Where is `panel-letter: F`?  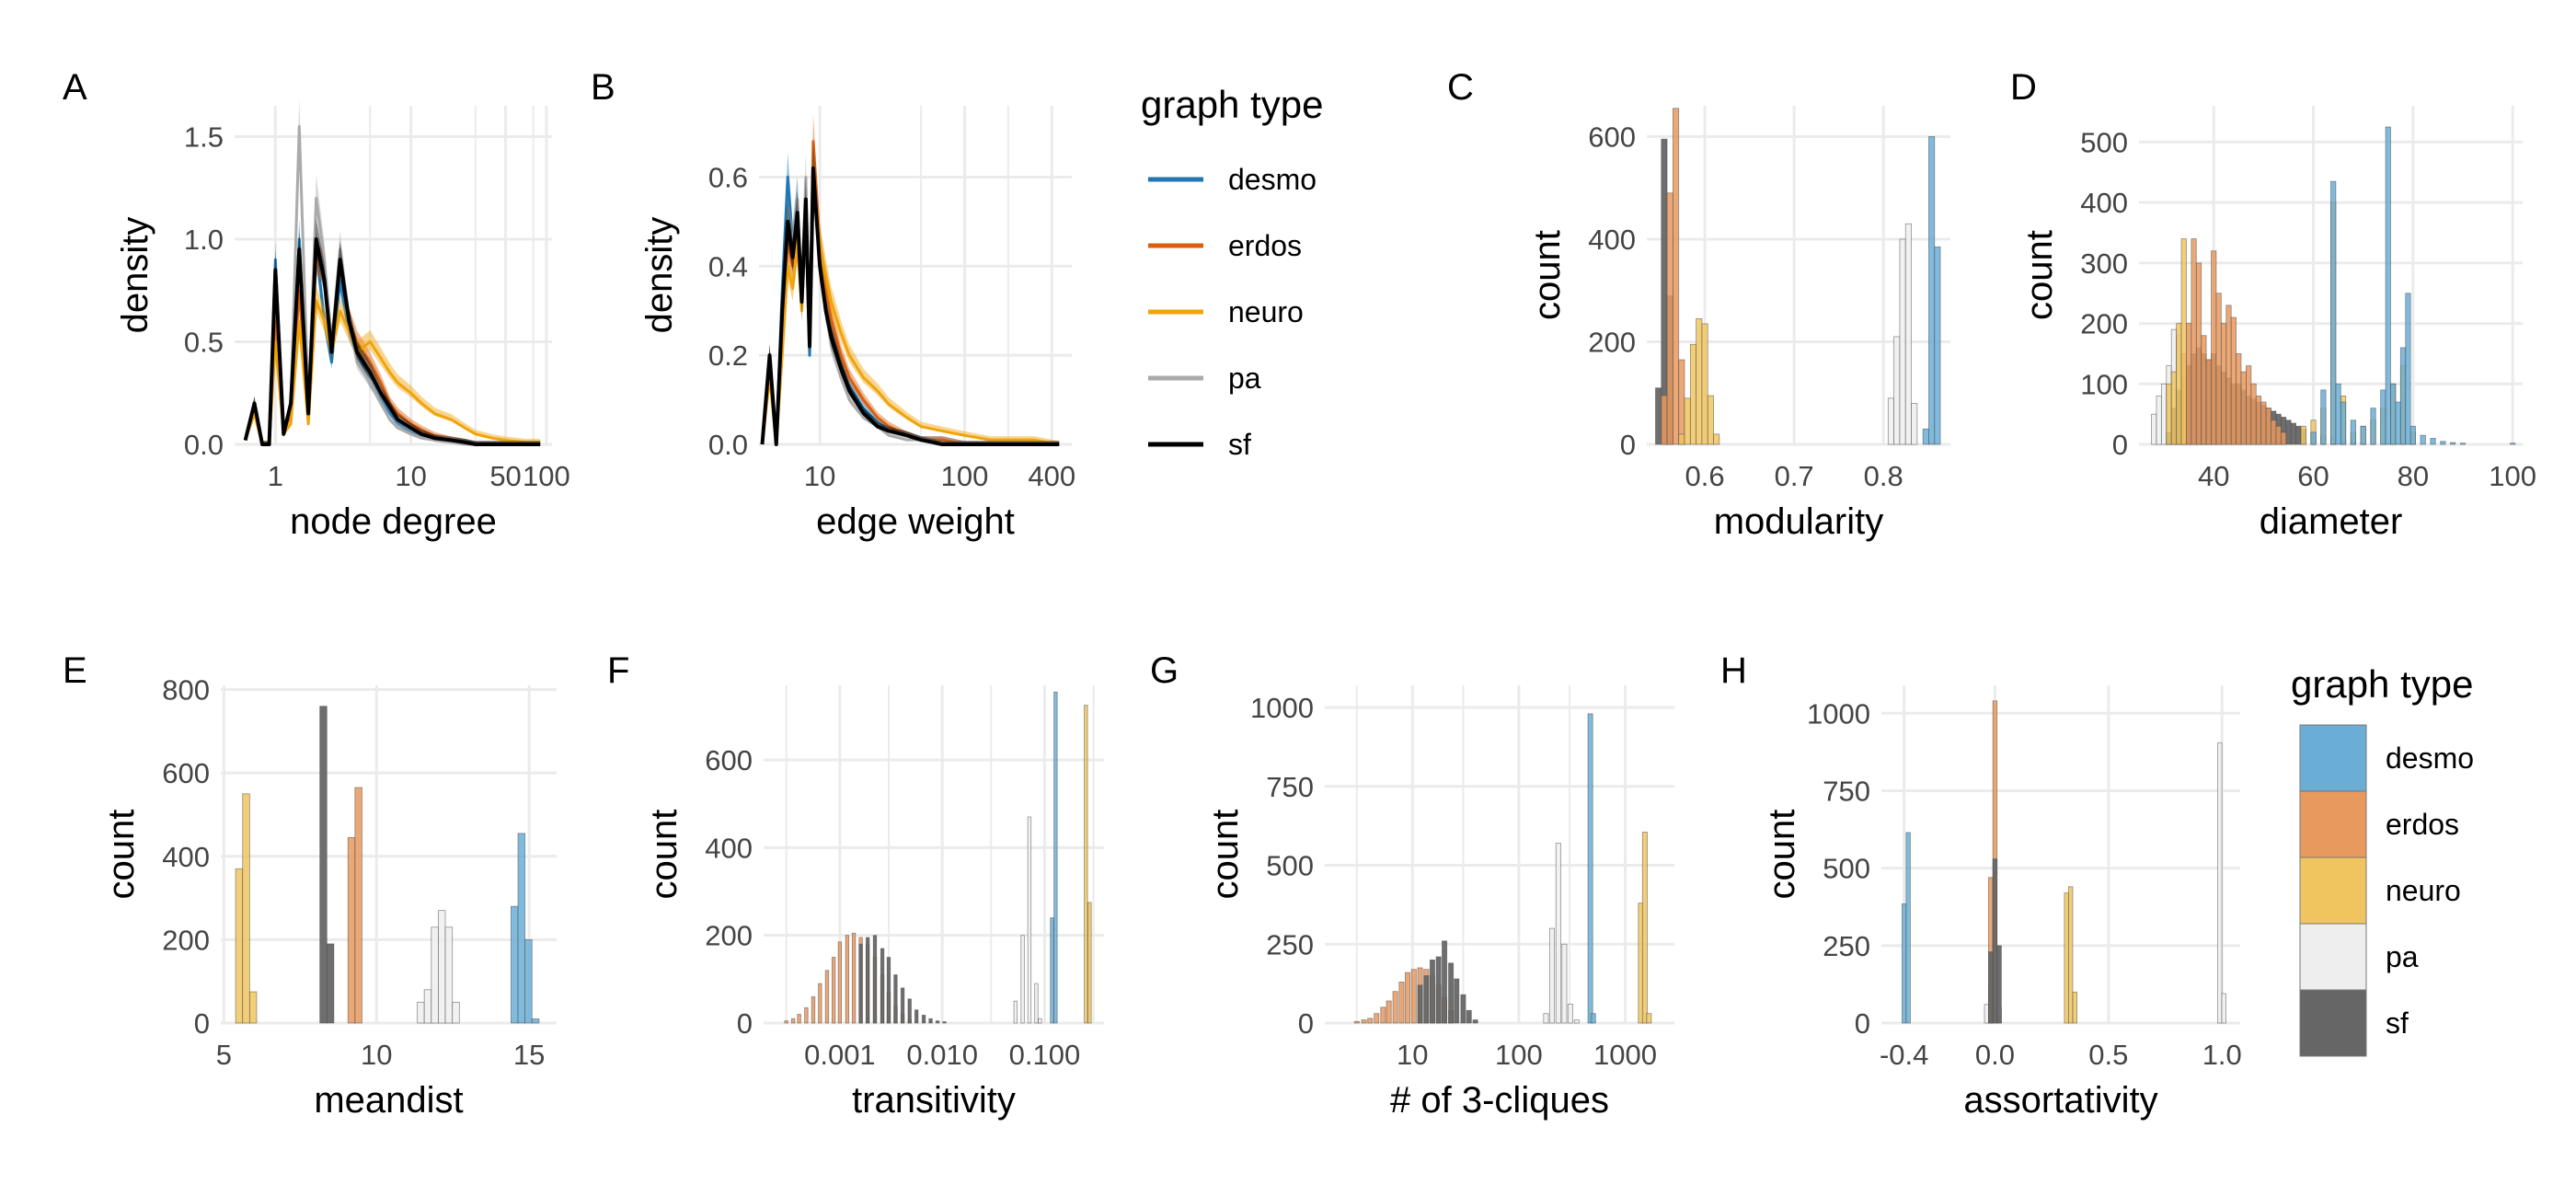
panel-letter: F is located at coordinates (618, 670).